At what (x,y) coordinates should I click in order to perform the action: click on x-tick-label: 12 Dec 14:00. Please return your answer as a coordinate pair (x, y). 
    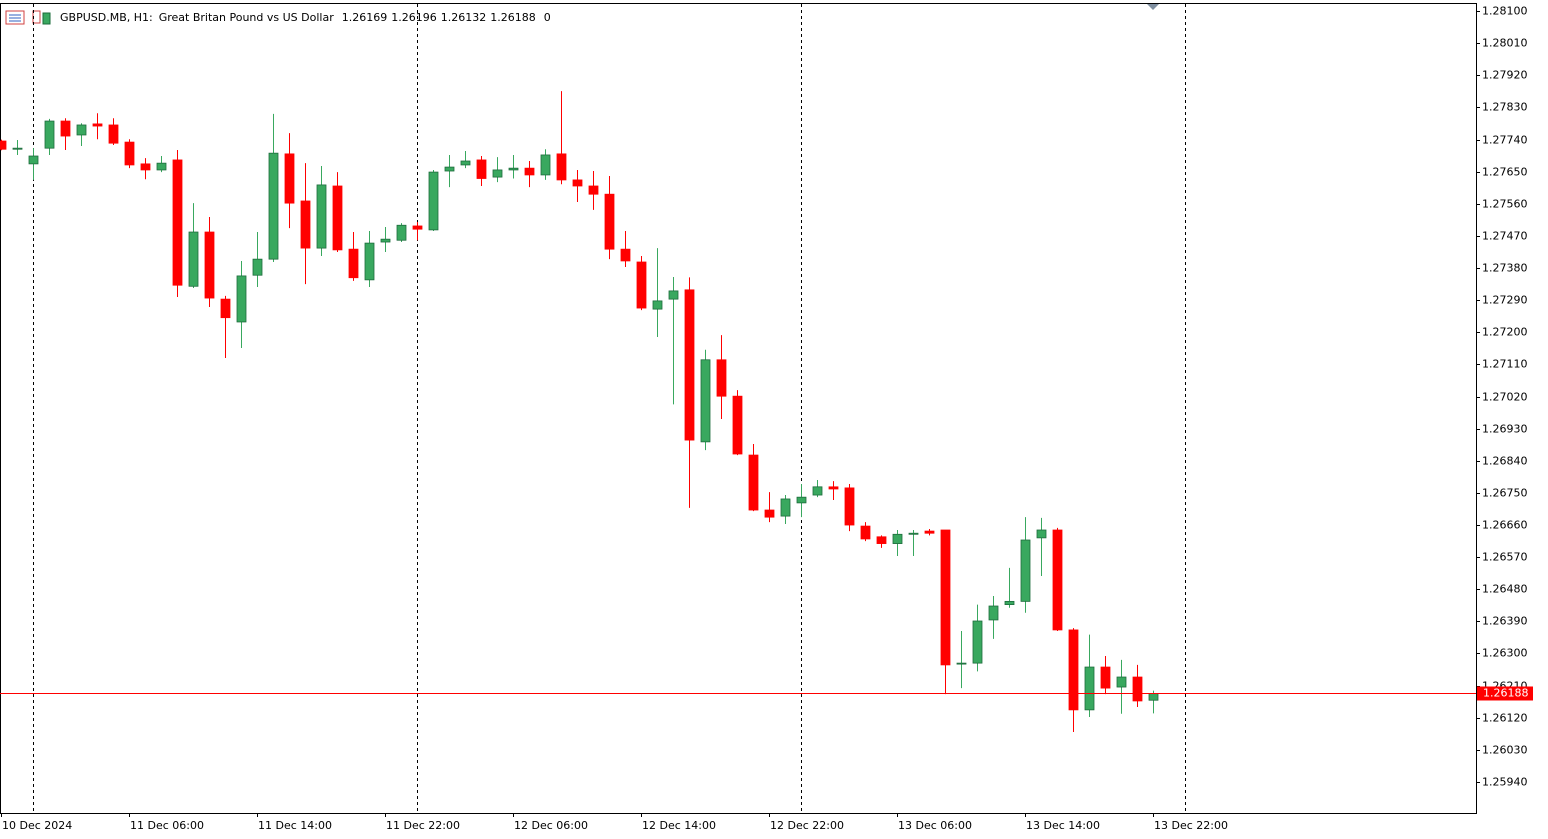
    Looking at the image, I should click on (679, 825).